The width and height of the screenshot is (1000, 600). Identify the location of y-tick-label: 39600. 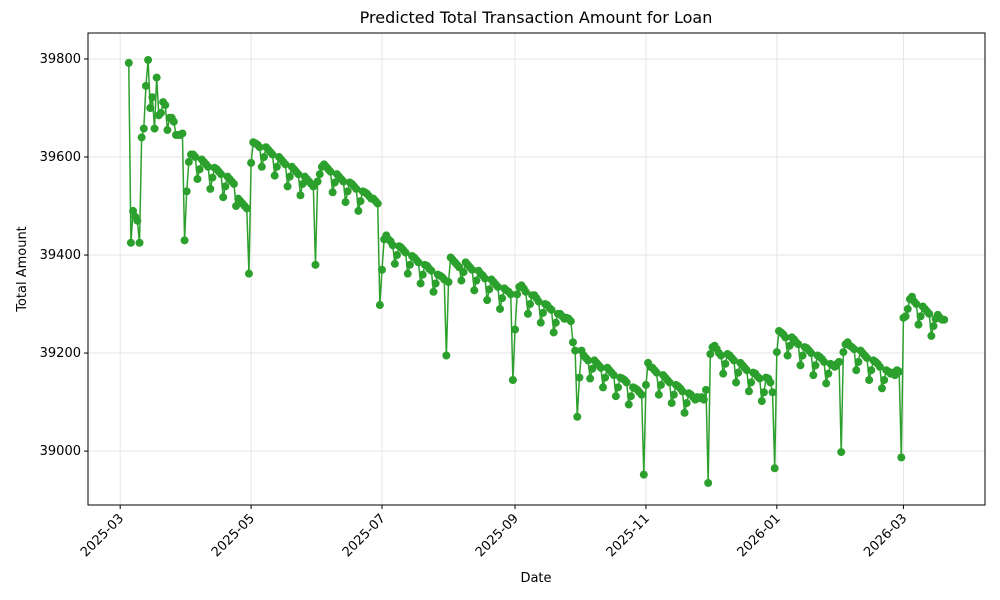
(60, 157).